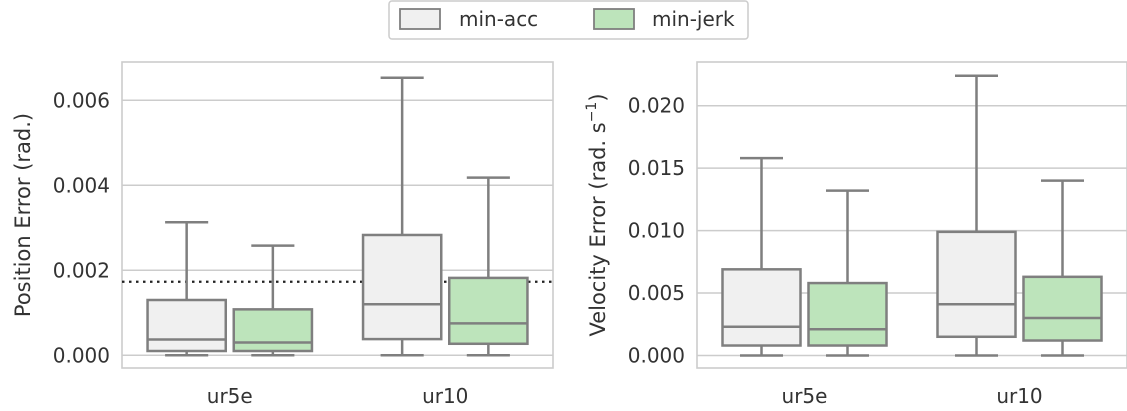 This screenshot has height=411, width=1127. Describe the element at coordinates (81, 355) in the screenshot. I see `position-y-tick-label: 0.000` at that location.